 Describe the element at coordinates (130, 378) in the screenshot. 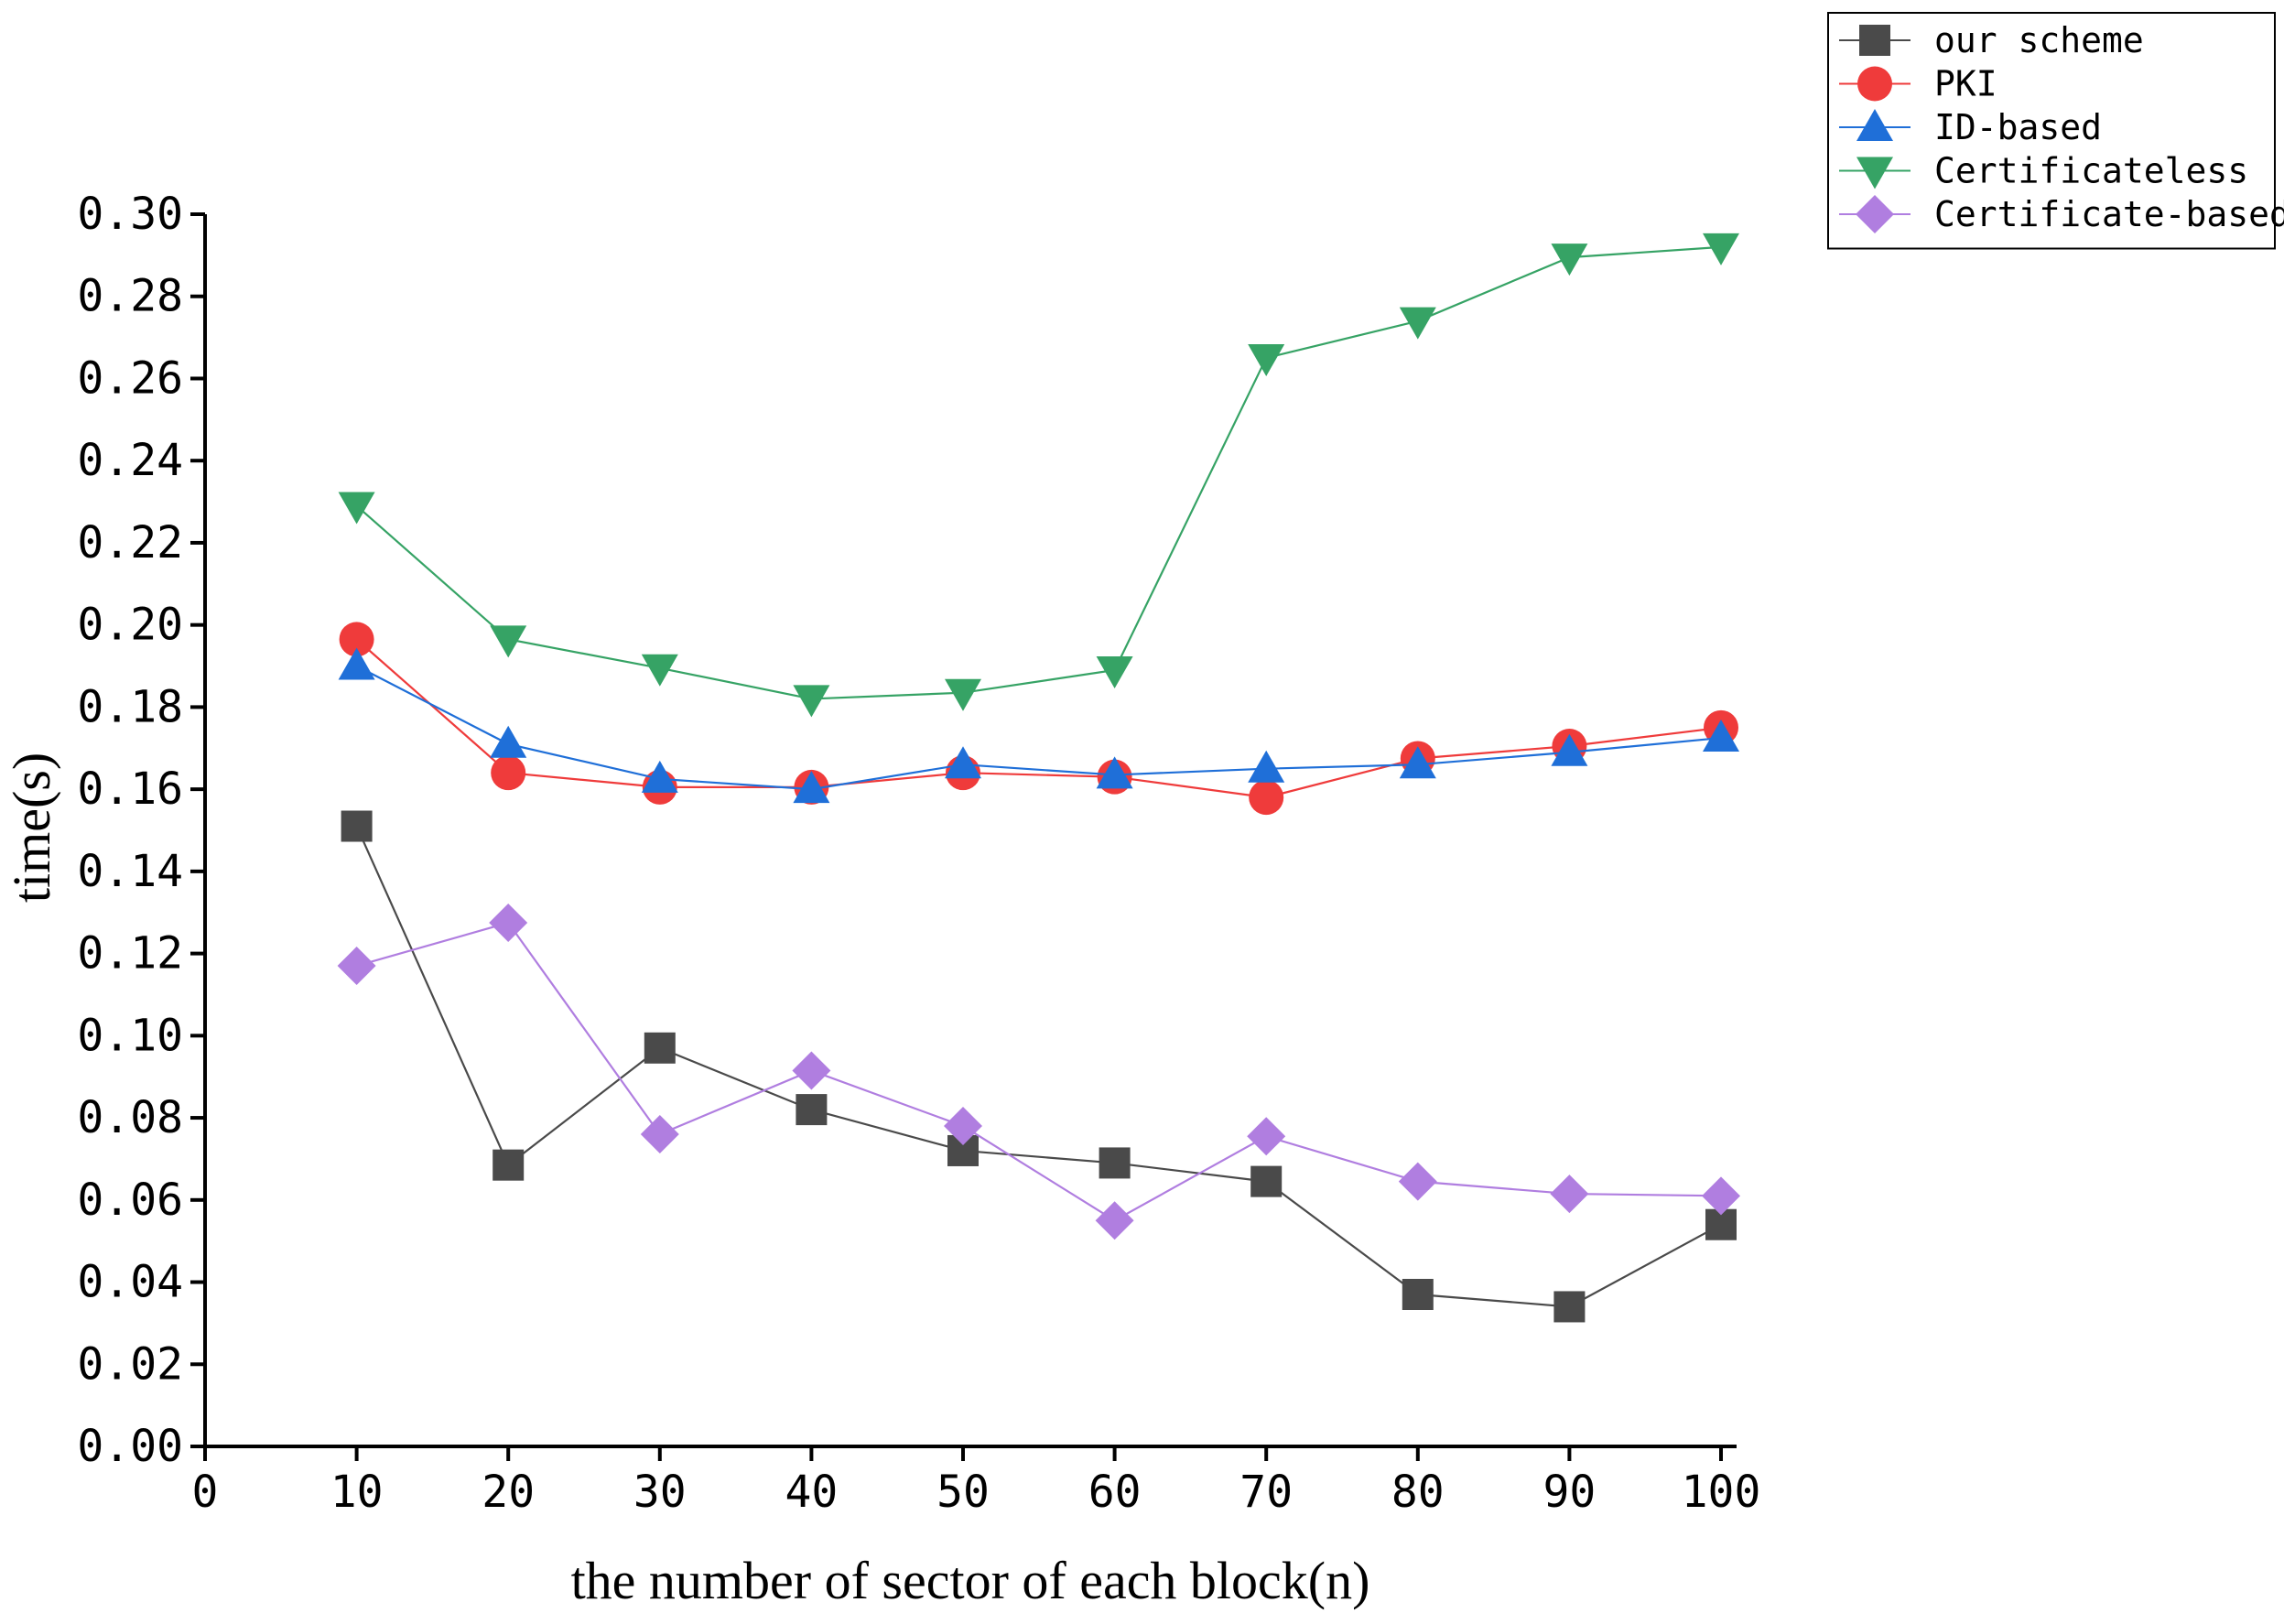

I see `y-tick-label: 0.26` at that location.